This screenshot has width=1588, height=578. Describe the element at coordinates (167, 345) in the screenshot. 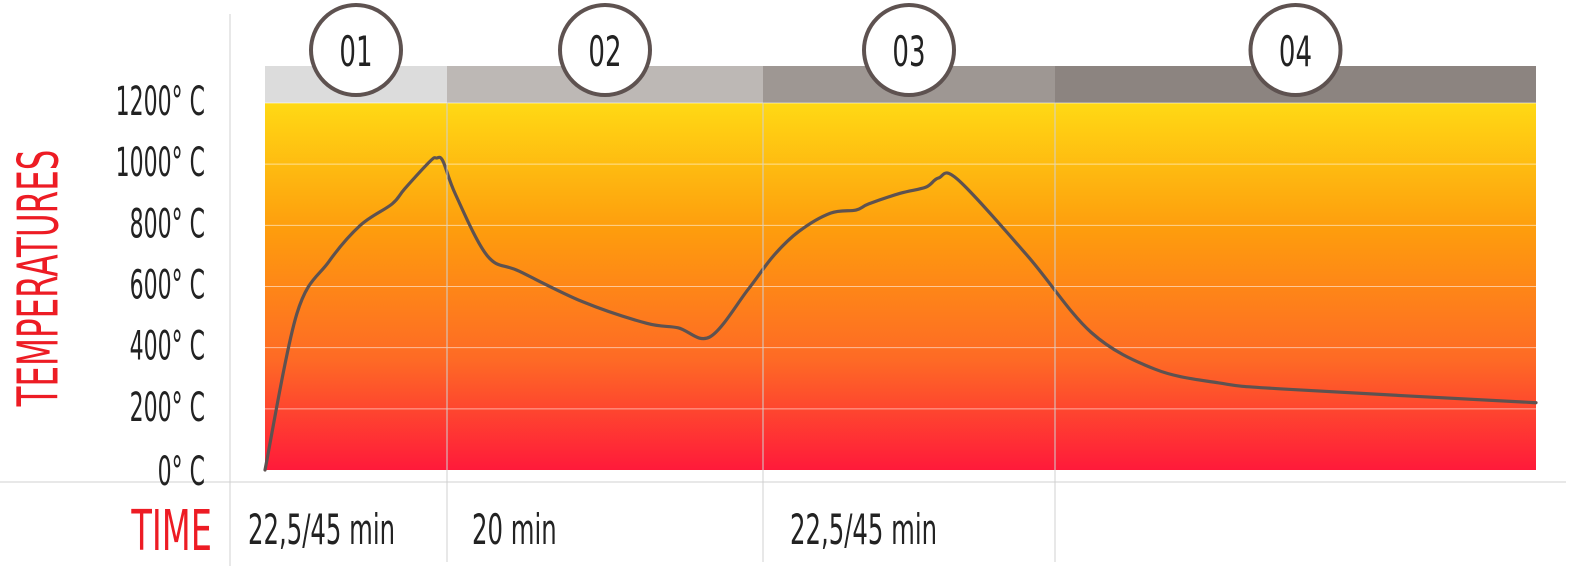

I see `y-tick-label: 400° C` at that location.